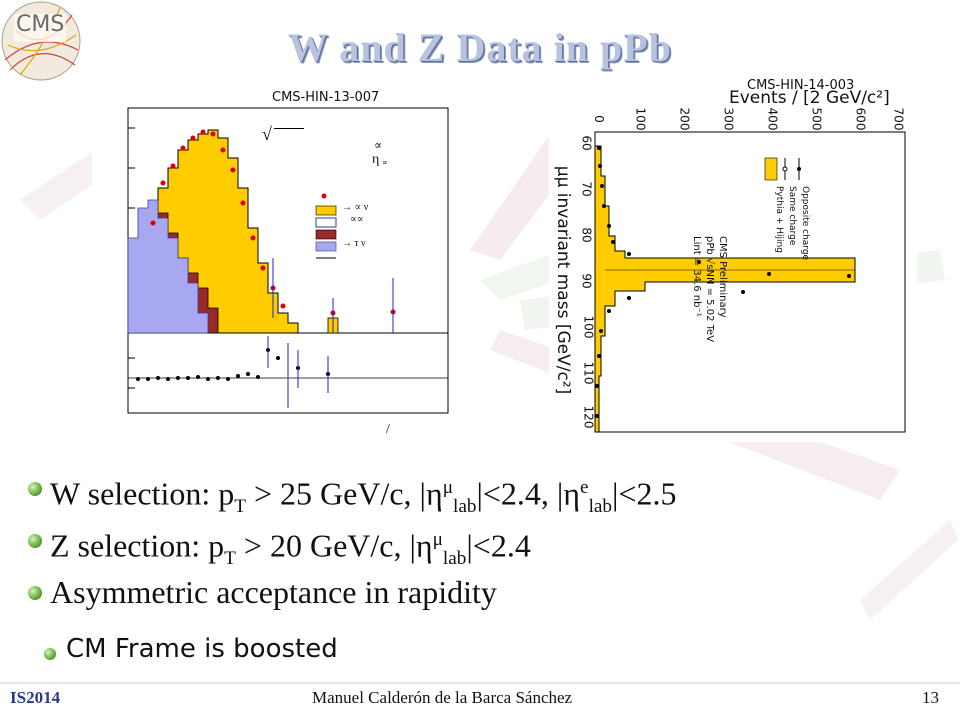  What do you see at coordinates (355, 207) in the screenshot?
I see `legend-w-label: → ∝ ν` at bounding box center [355, 207].